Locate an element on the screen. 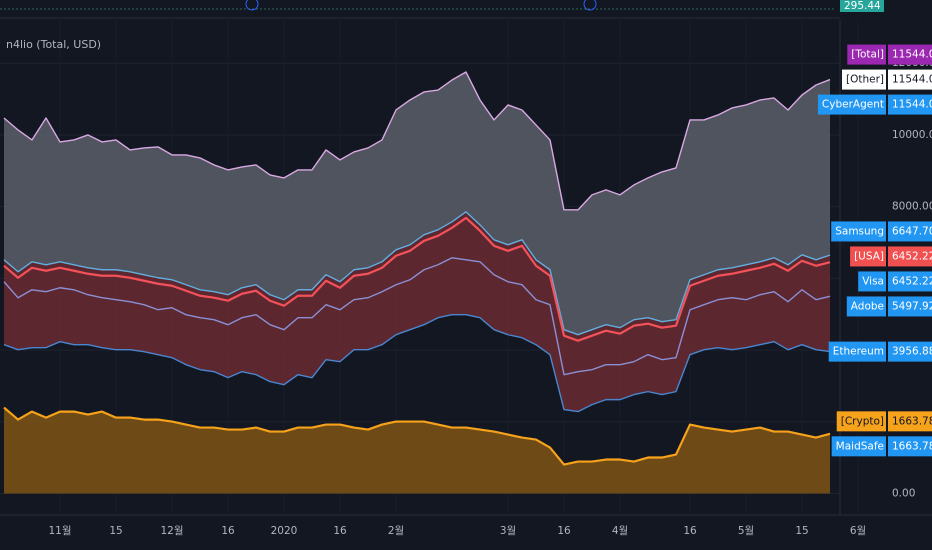 Image resolution: width=932 pixels, height=550 pixels. chart-title: n4lio (Total, USD) is located at coordinates (53, 44).